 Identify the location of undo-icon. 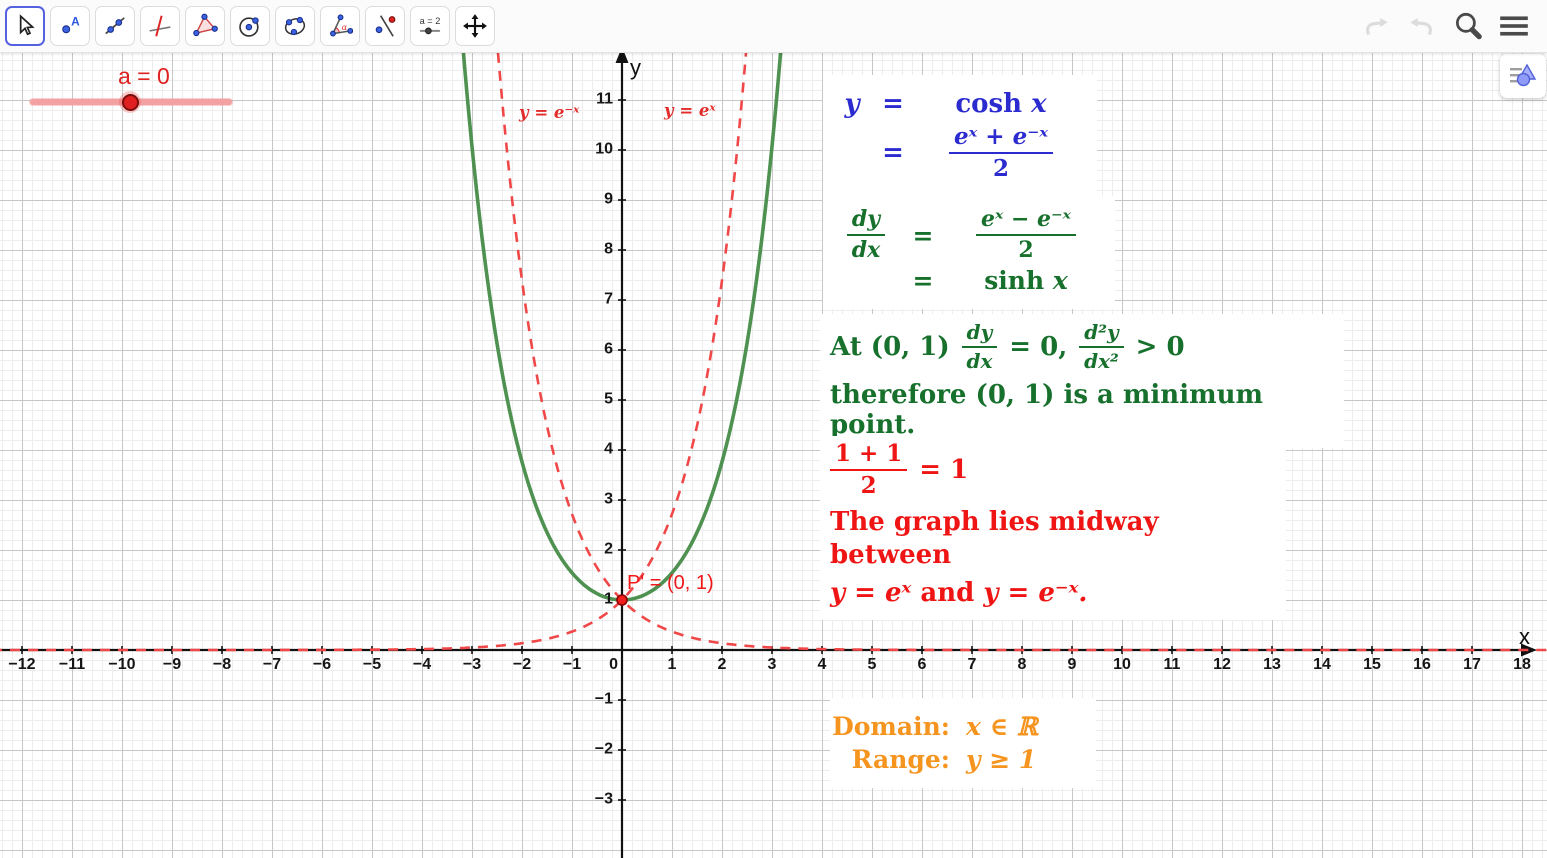
(1377, 27).